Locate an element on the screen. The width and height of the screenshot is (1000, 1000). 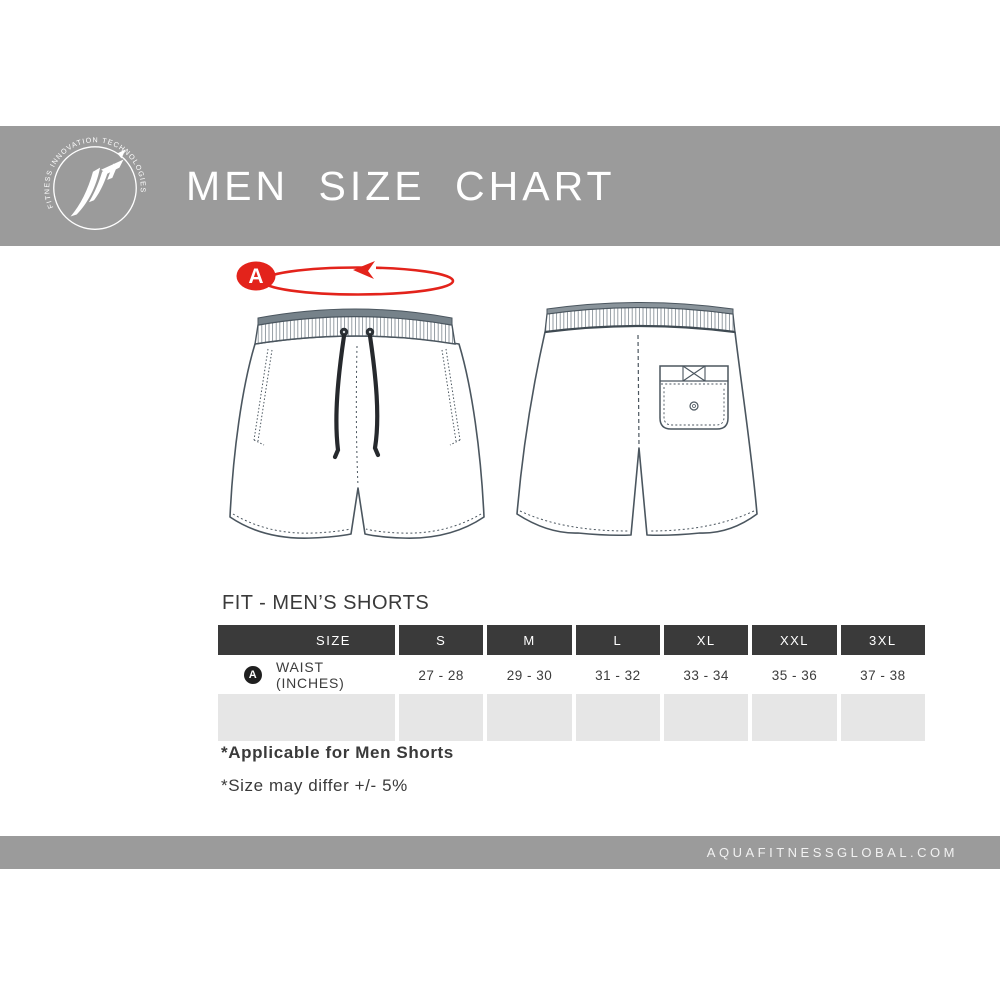
waist-value-l: 31 - 32 is located at coordinates (617, 675).